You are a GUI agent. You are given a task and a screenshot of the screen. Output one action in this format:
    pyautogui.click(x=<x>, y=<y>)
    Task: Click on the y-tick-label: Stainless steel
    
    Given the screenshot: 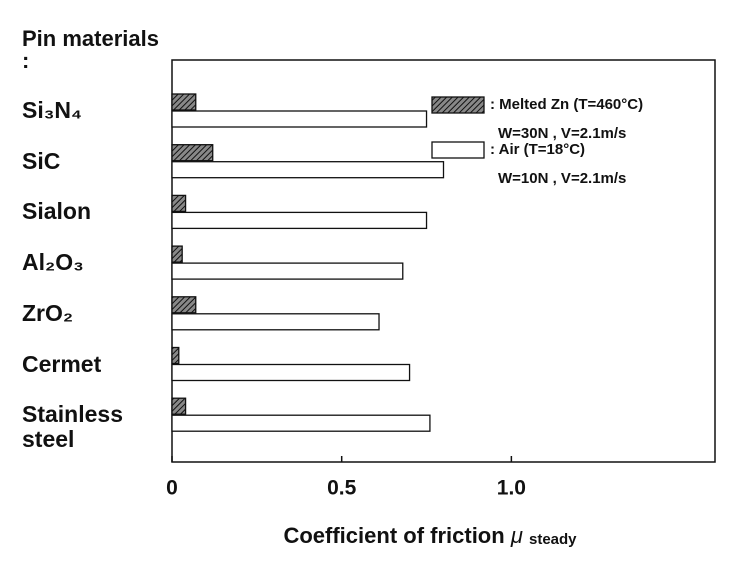 What is the action you would take?
    pyautogui.click(x=72, y=427)
    